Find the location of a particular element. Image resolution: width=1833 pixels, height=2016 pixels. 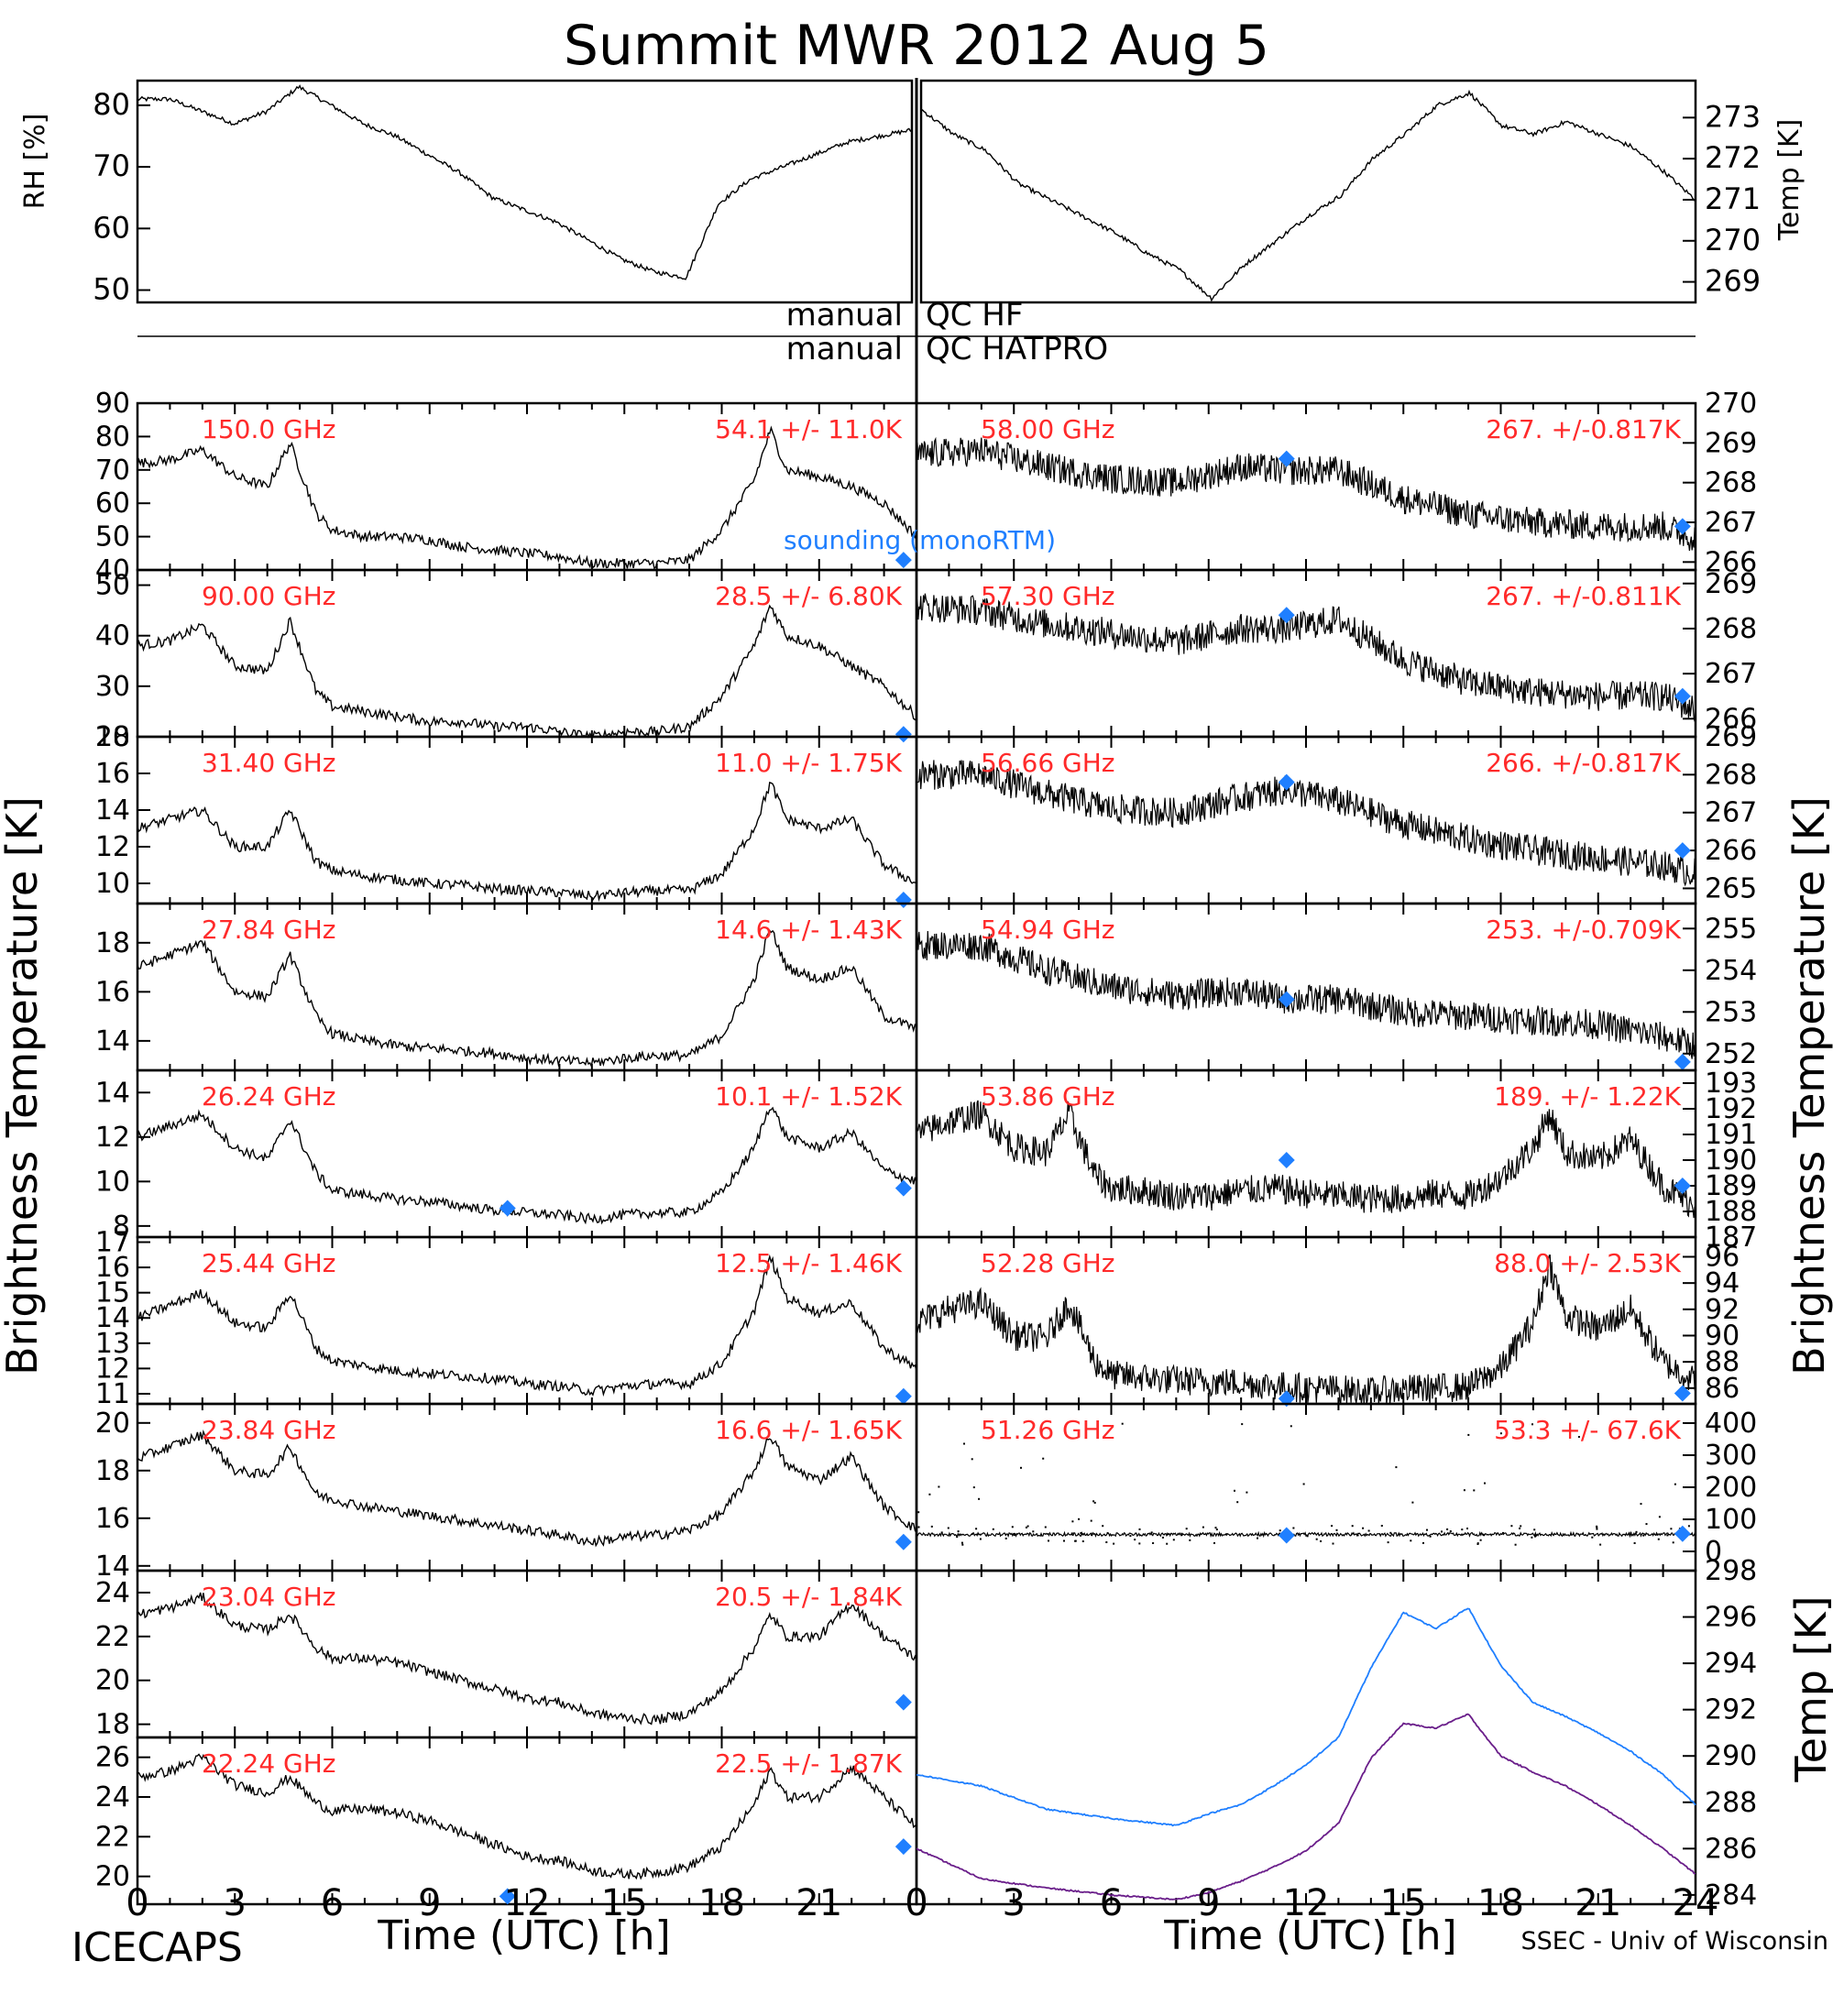

y-tick-label: 189 is located at coordinates (1731, 1186).